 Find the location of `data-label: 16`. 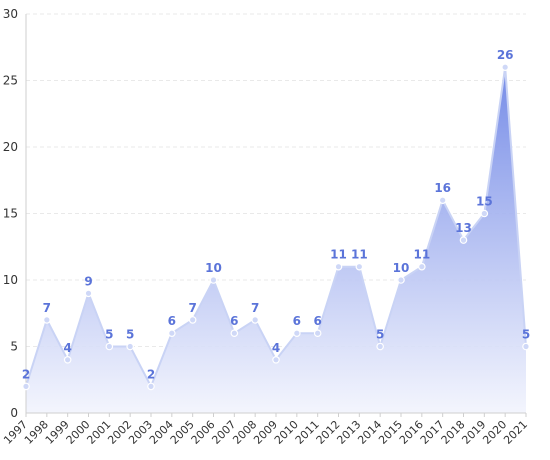

data-label: 16 is located at coordinates (442, 188).